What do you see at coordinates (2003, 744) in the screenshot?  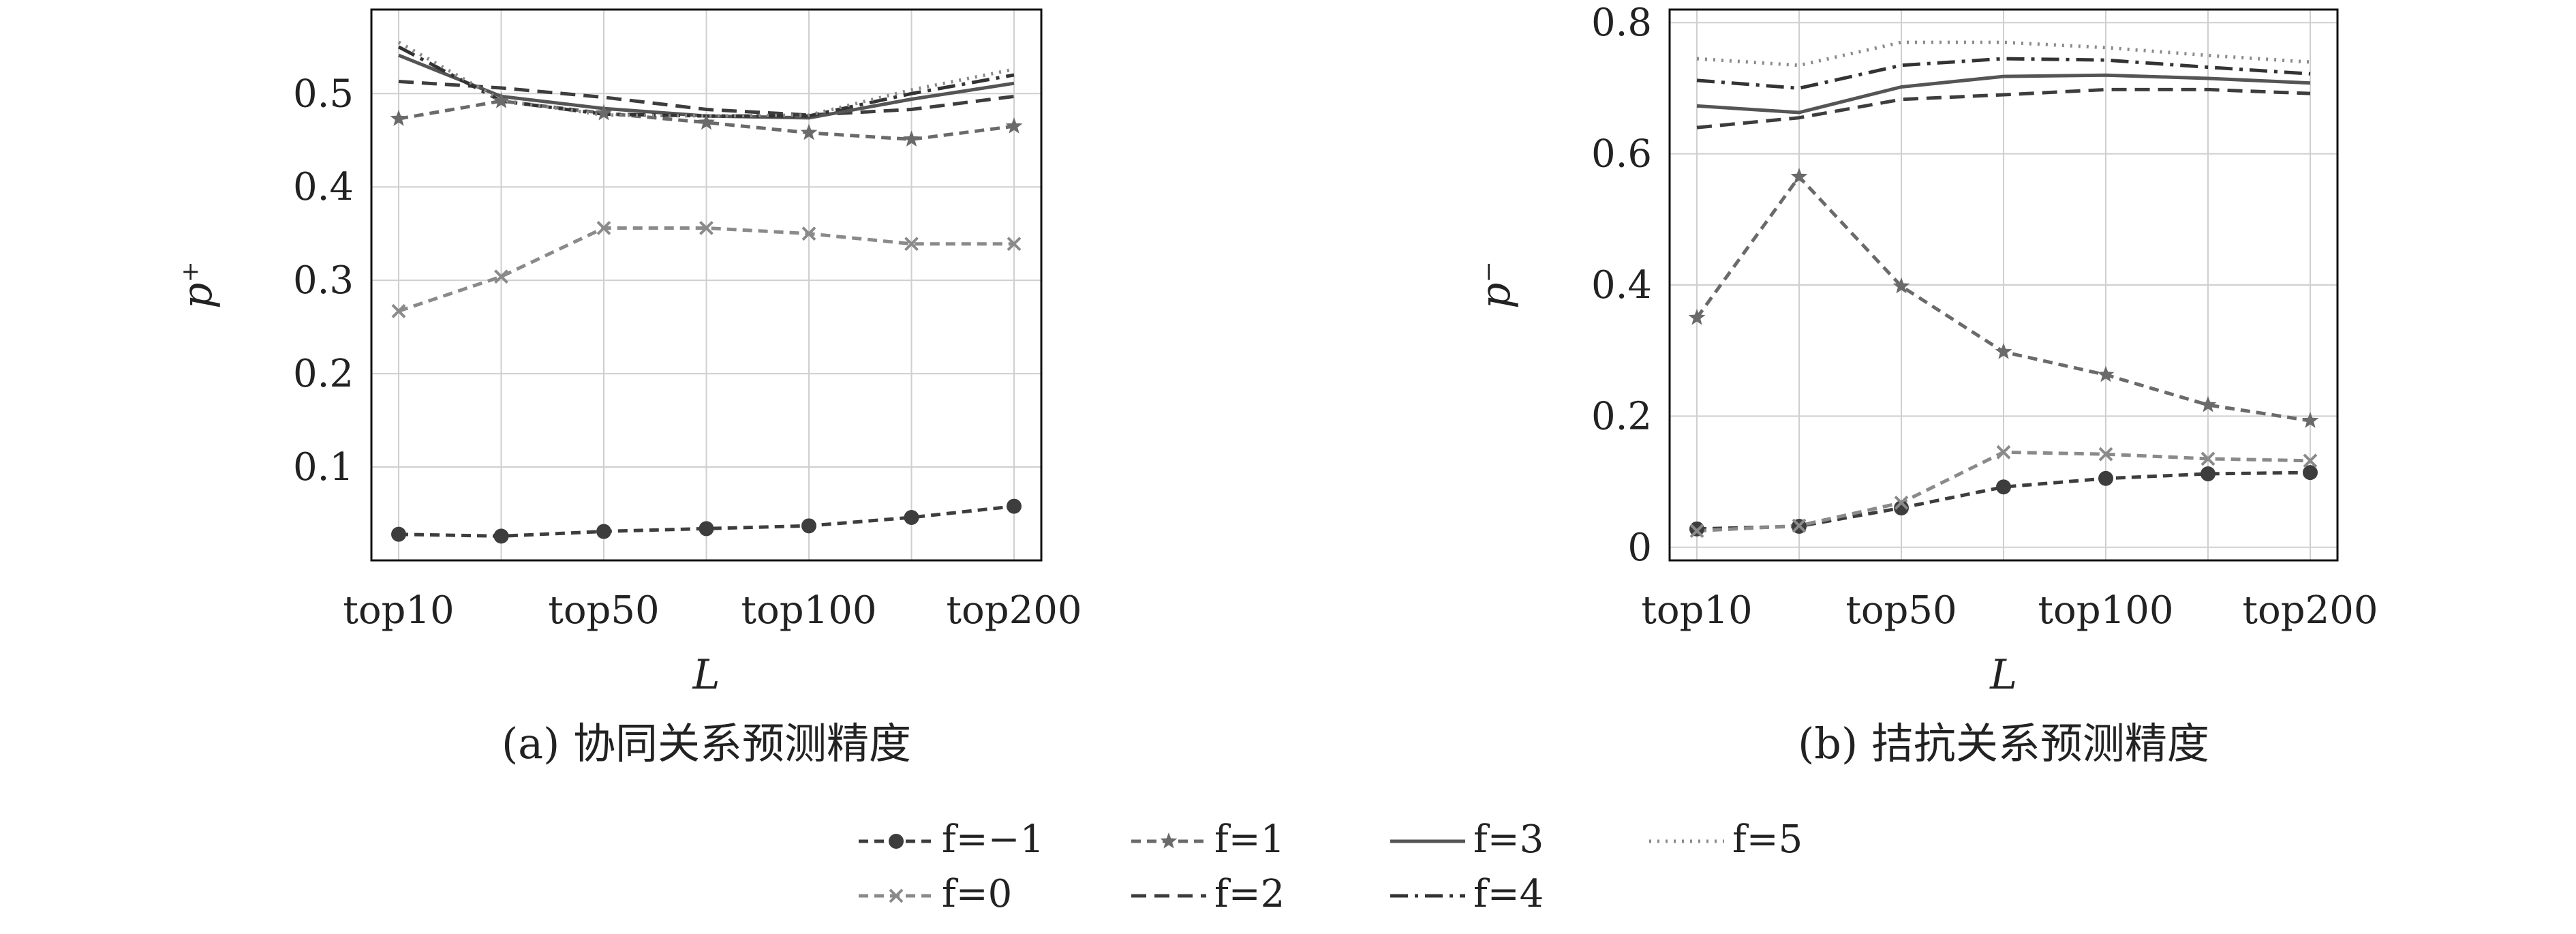 I see `caption-b: (b) 拮抗关系预测精度` at bounding box center [2003, 744].